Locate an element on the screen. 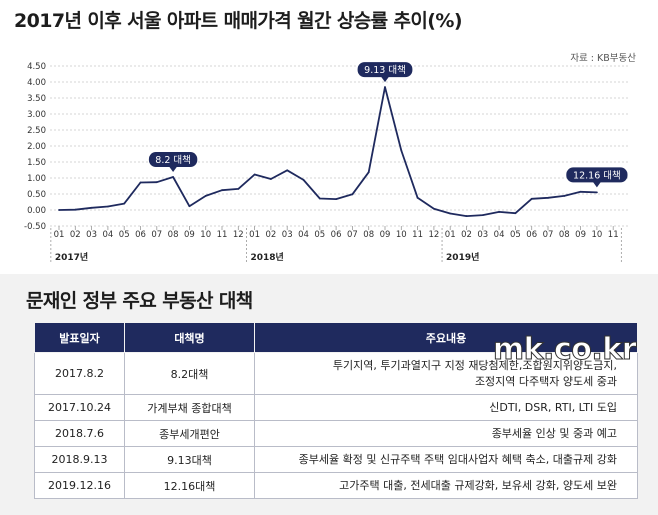  table-header-row: 발표일자 대책명 주요내용 is located at coordinates (336, 337).